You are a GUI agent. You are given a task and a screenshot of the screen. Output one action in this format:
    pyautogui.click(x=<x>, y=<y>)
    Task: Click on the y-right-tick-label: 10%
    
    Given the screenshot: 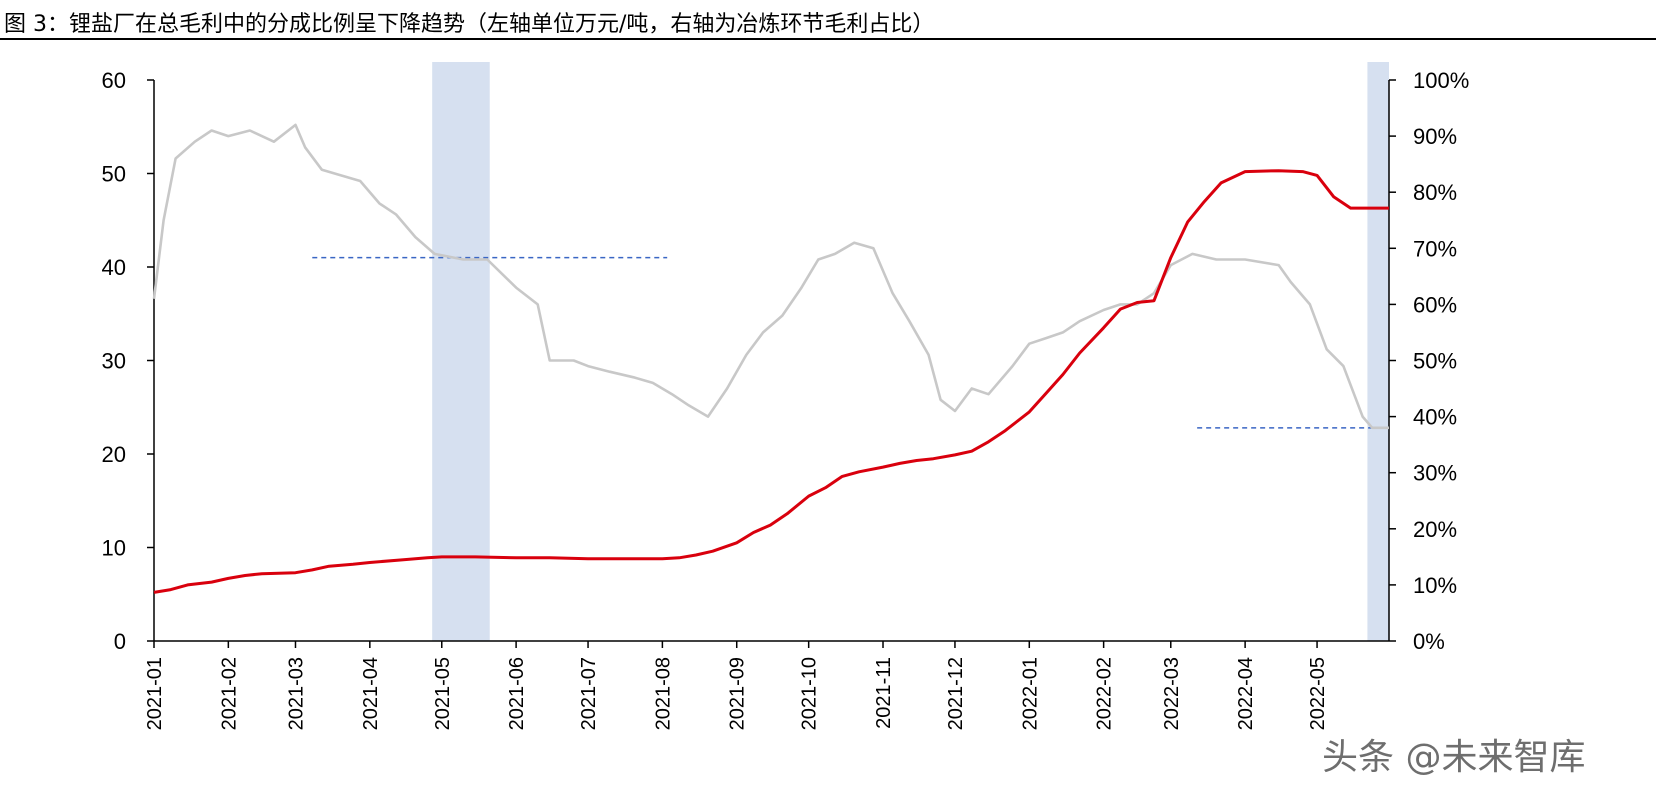 What is the action you would take?
    pyautogui.click(x=1435, y=585)
    